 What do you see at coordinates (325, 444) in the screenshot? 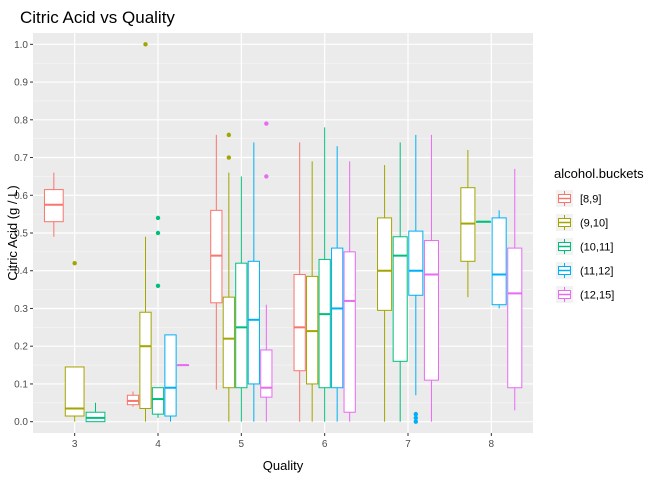
I see `x-tick-label: 6` at bounding box center [325, 444].